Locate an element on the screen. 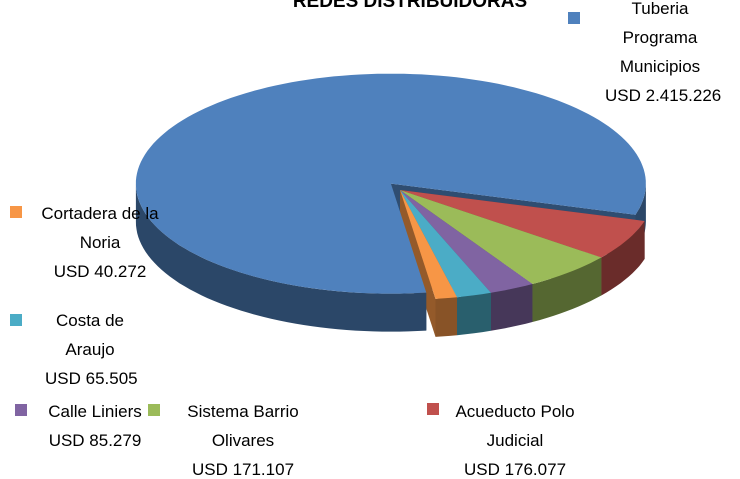  slice-label: Acueducto Polo Judicial USD 176.077 is located at coordinates (515, 438).